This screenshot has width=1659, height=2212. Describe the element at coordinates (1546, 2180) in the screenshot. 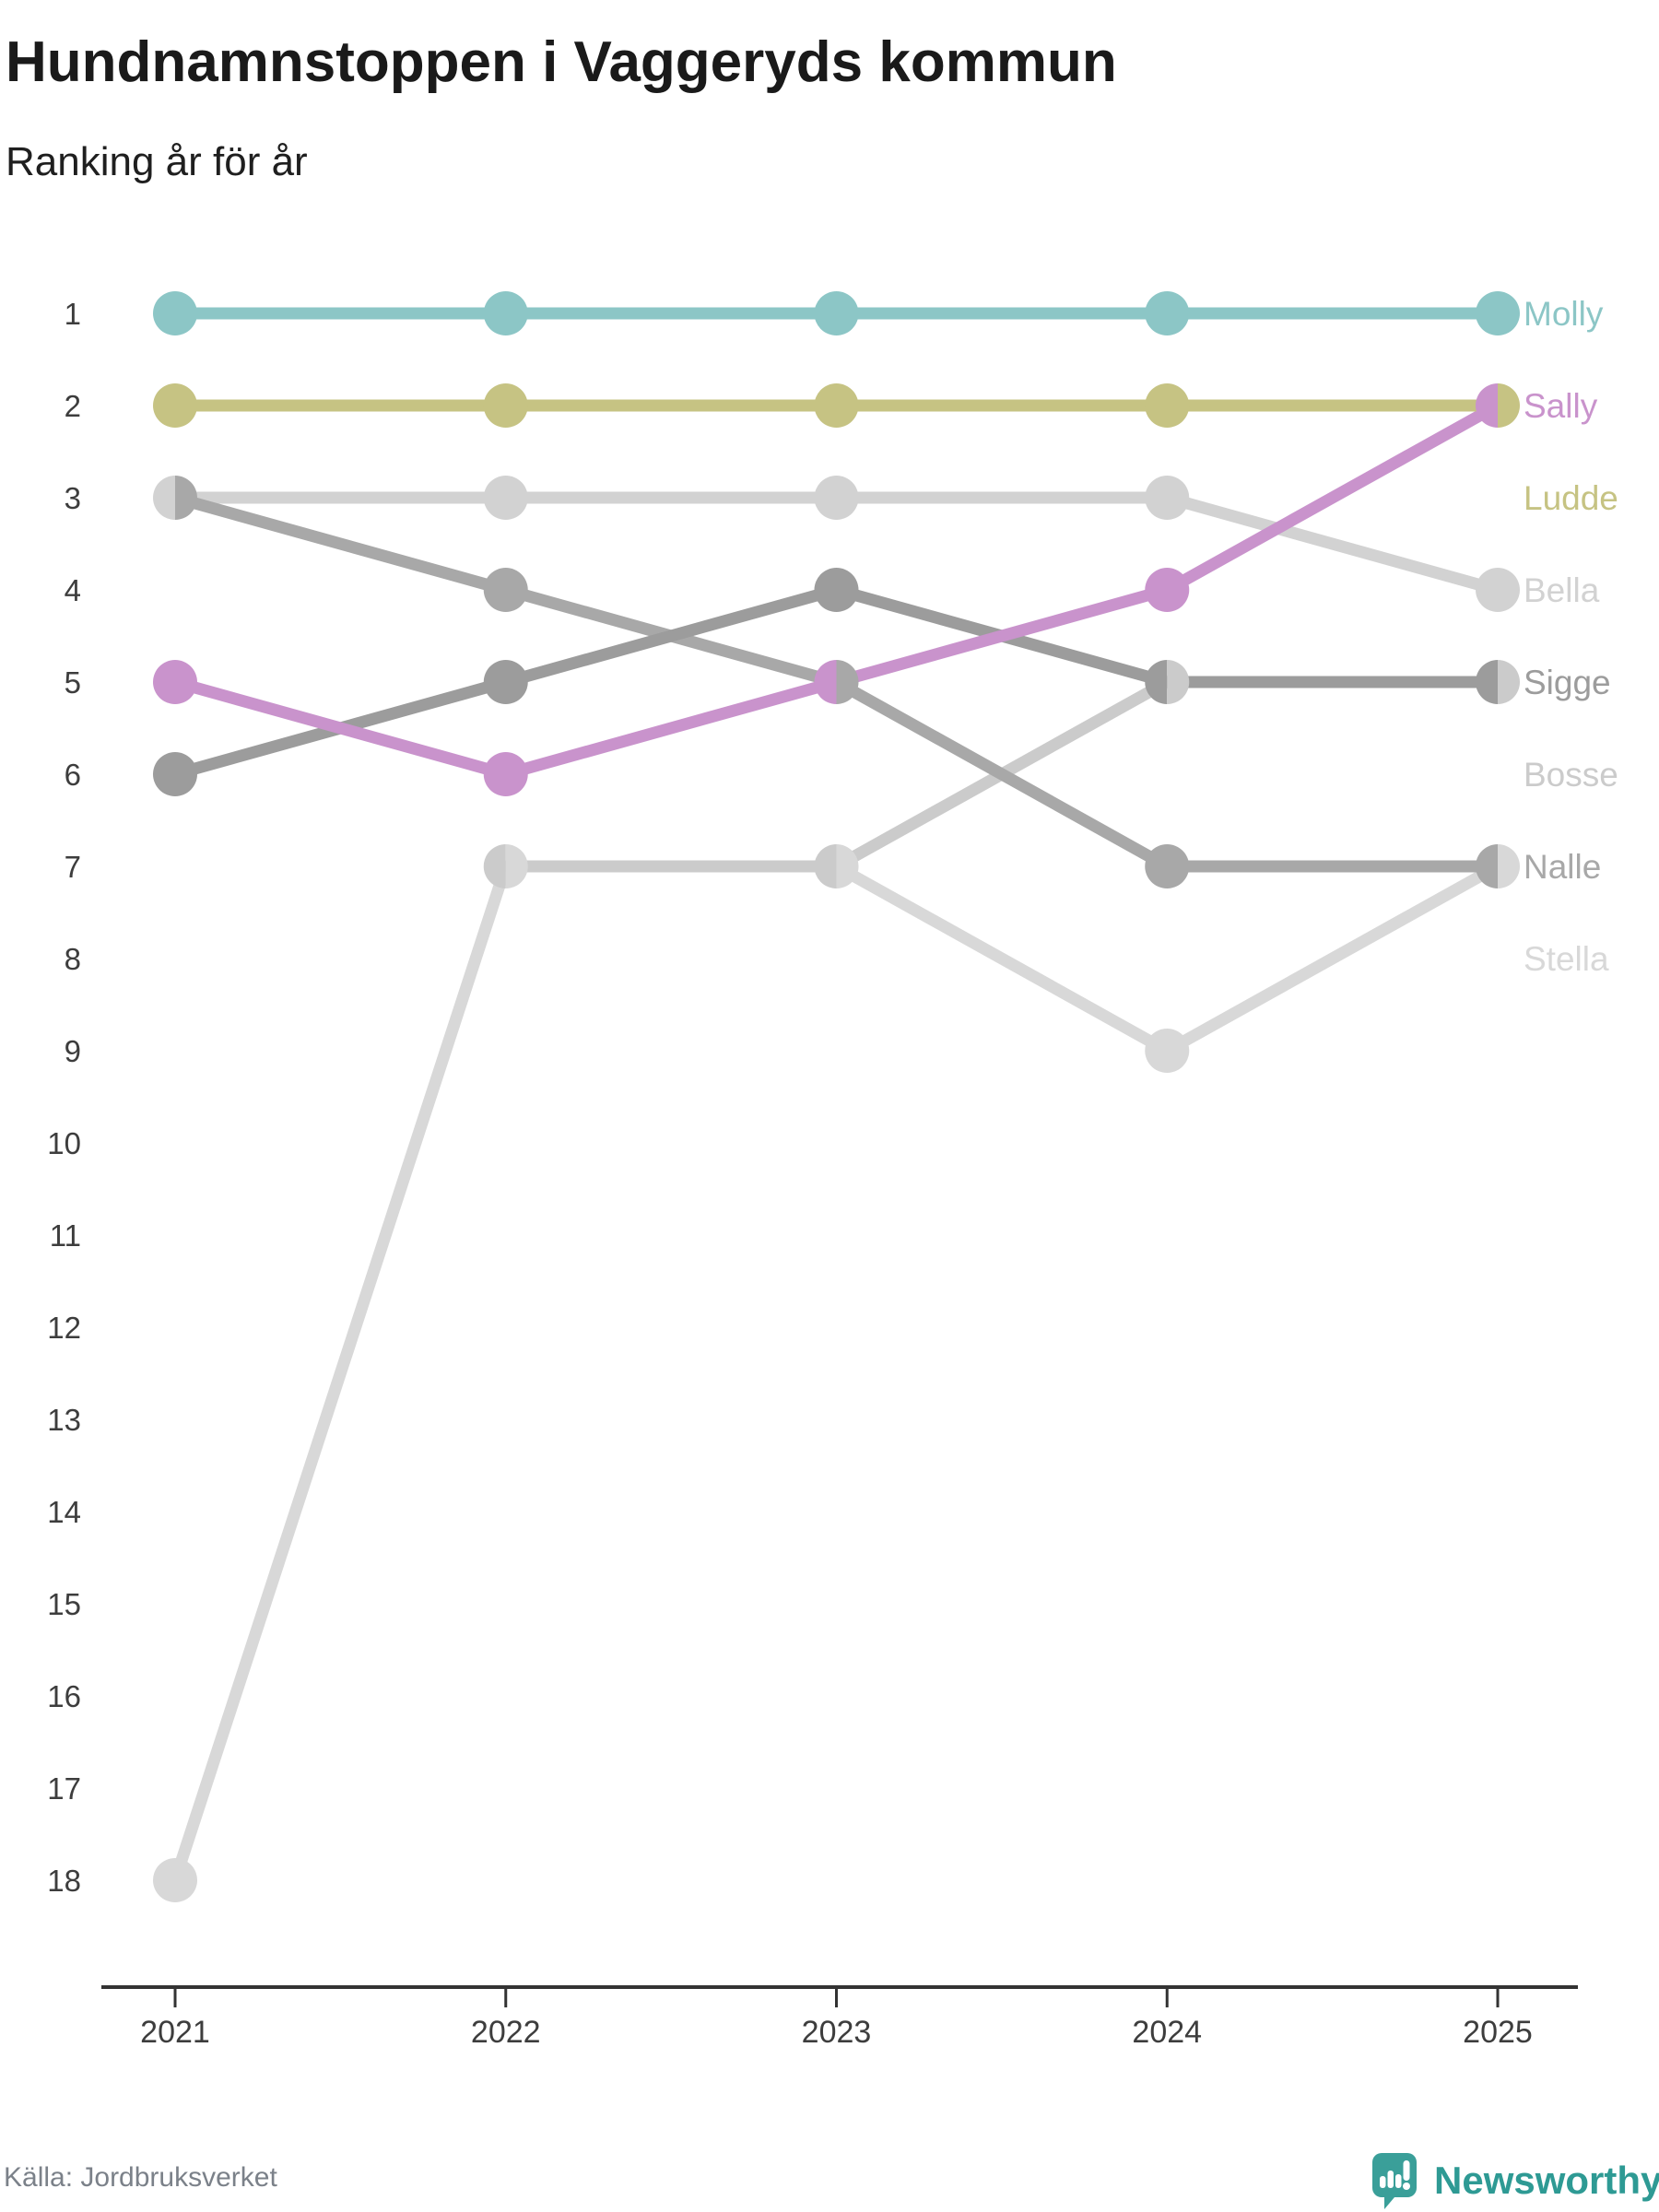

I see `brand-name: Newsworthy` at that location.